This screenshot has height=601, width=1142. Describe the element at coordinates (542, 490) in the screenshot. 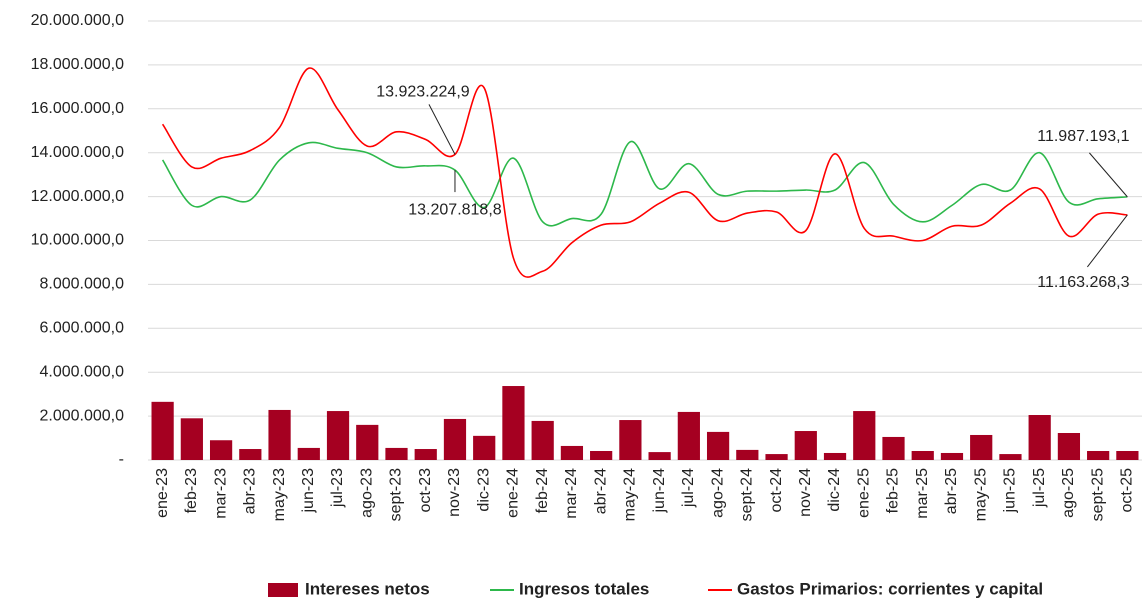

I see `x-tick-label: feb-24` at that location.